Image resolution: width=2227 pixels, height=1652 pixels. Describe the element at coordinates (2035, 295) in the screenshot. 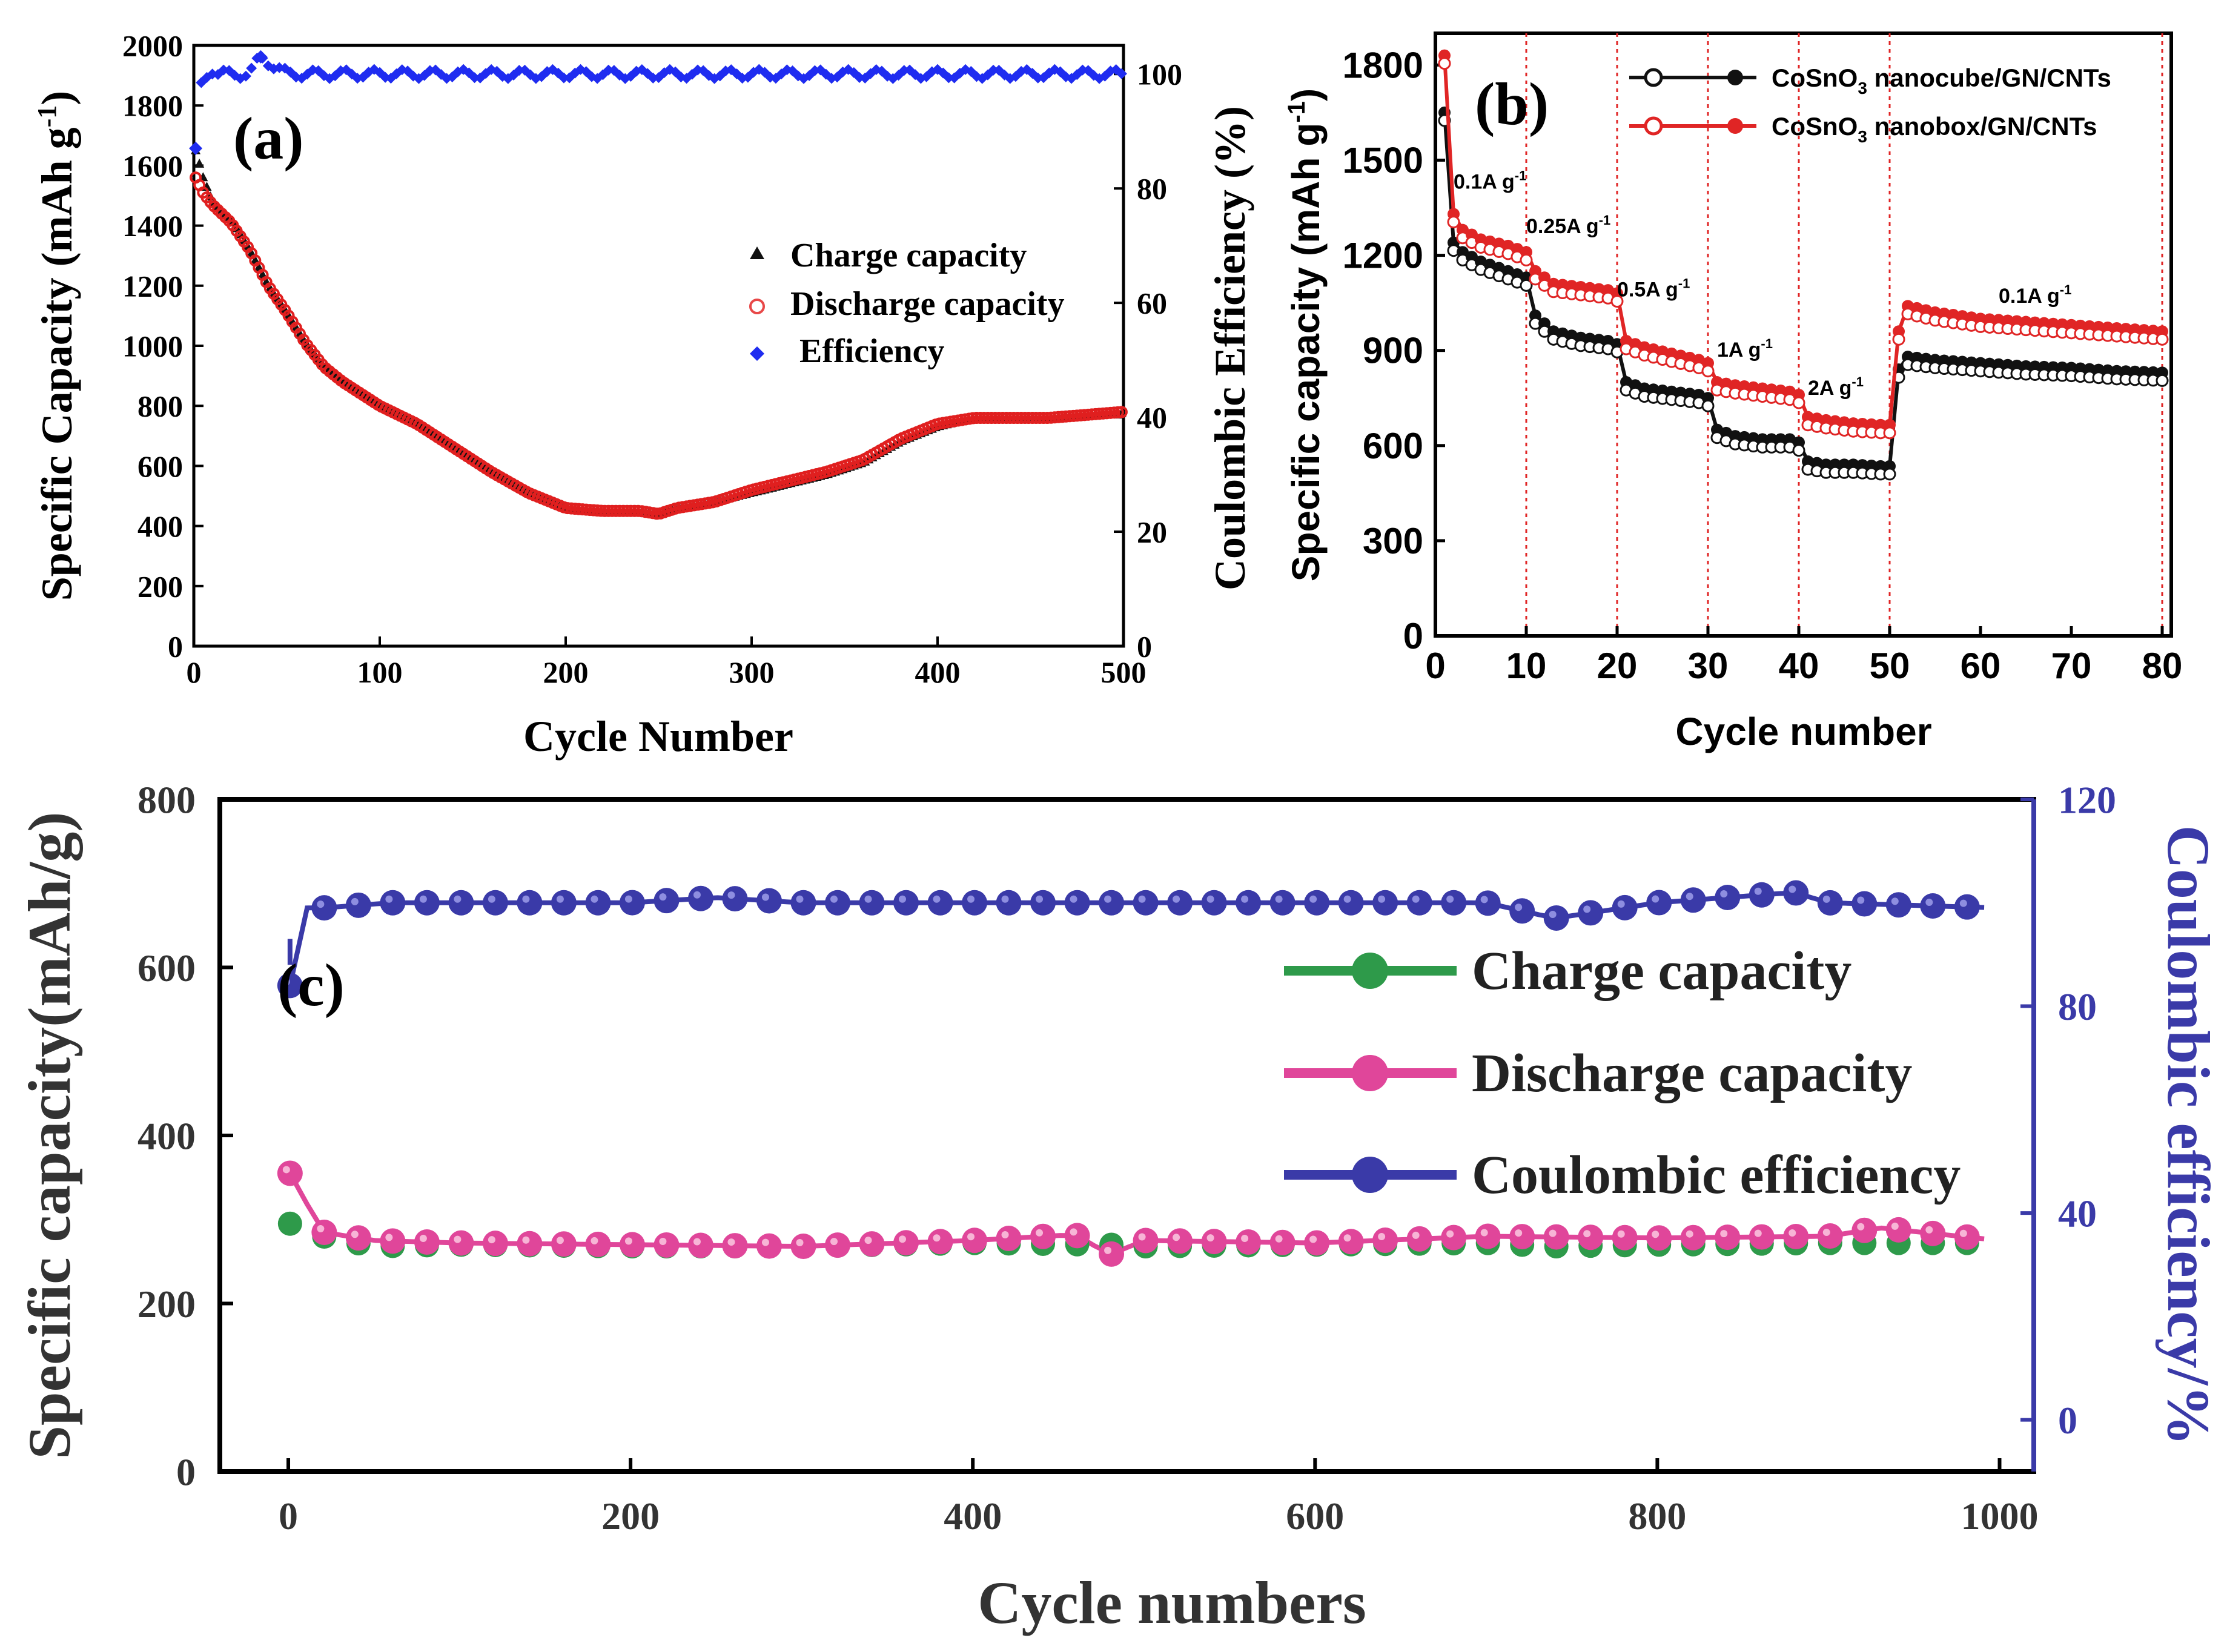

I see `rate-label: 0.1A g-1` at that location.